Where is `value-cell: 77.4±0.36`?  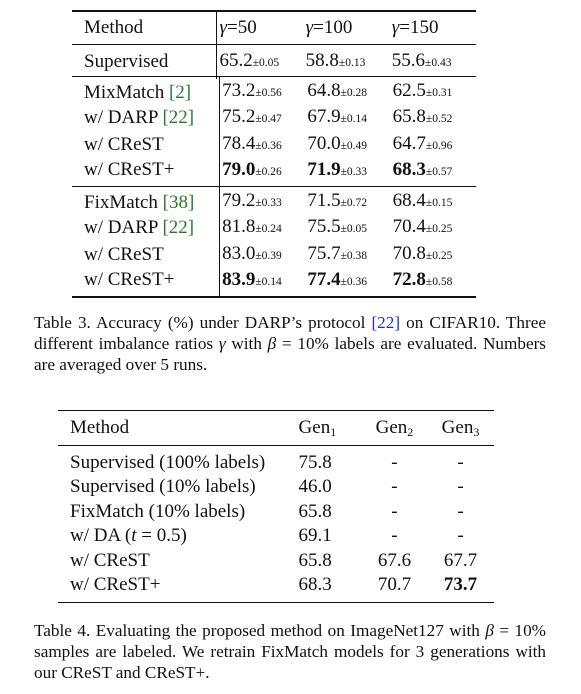 value-cell: 77.4±0.36 is located at coordinates (348, 283).